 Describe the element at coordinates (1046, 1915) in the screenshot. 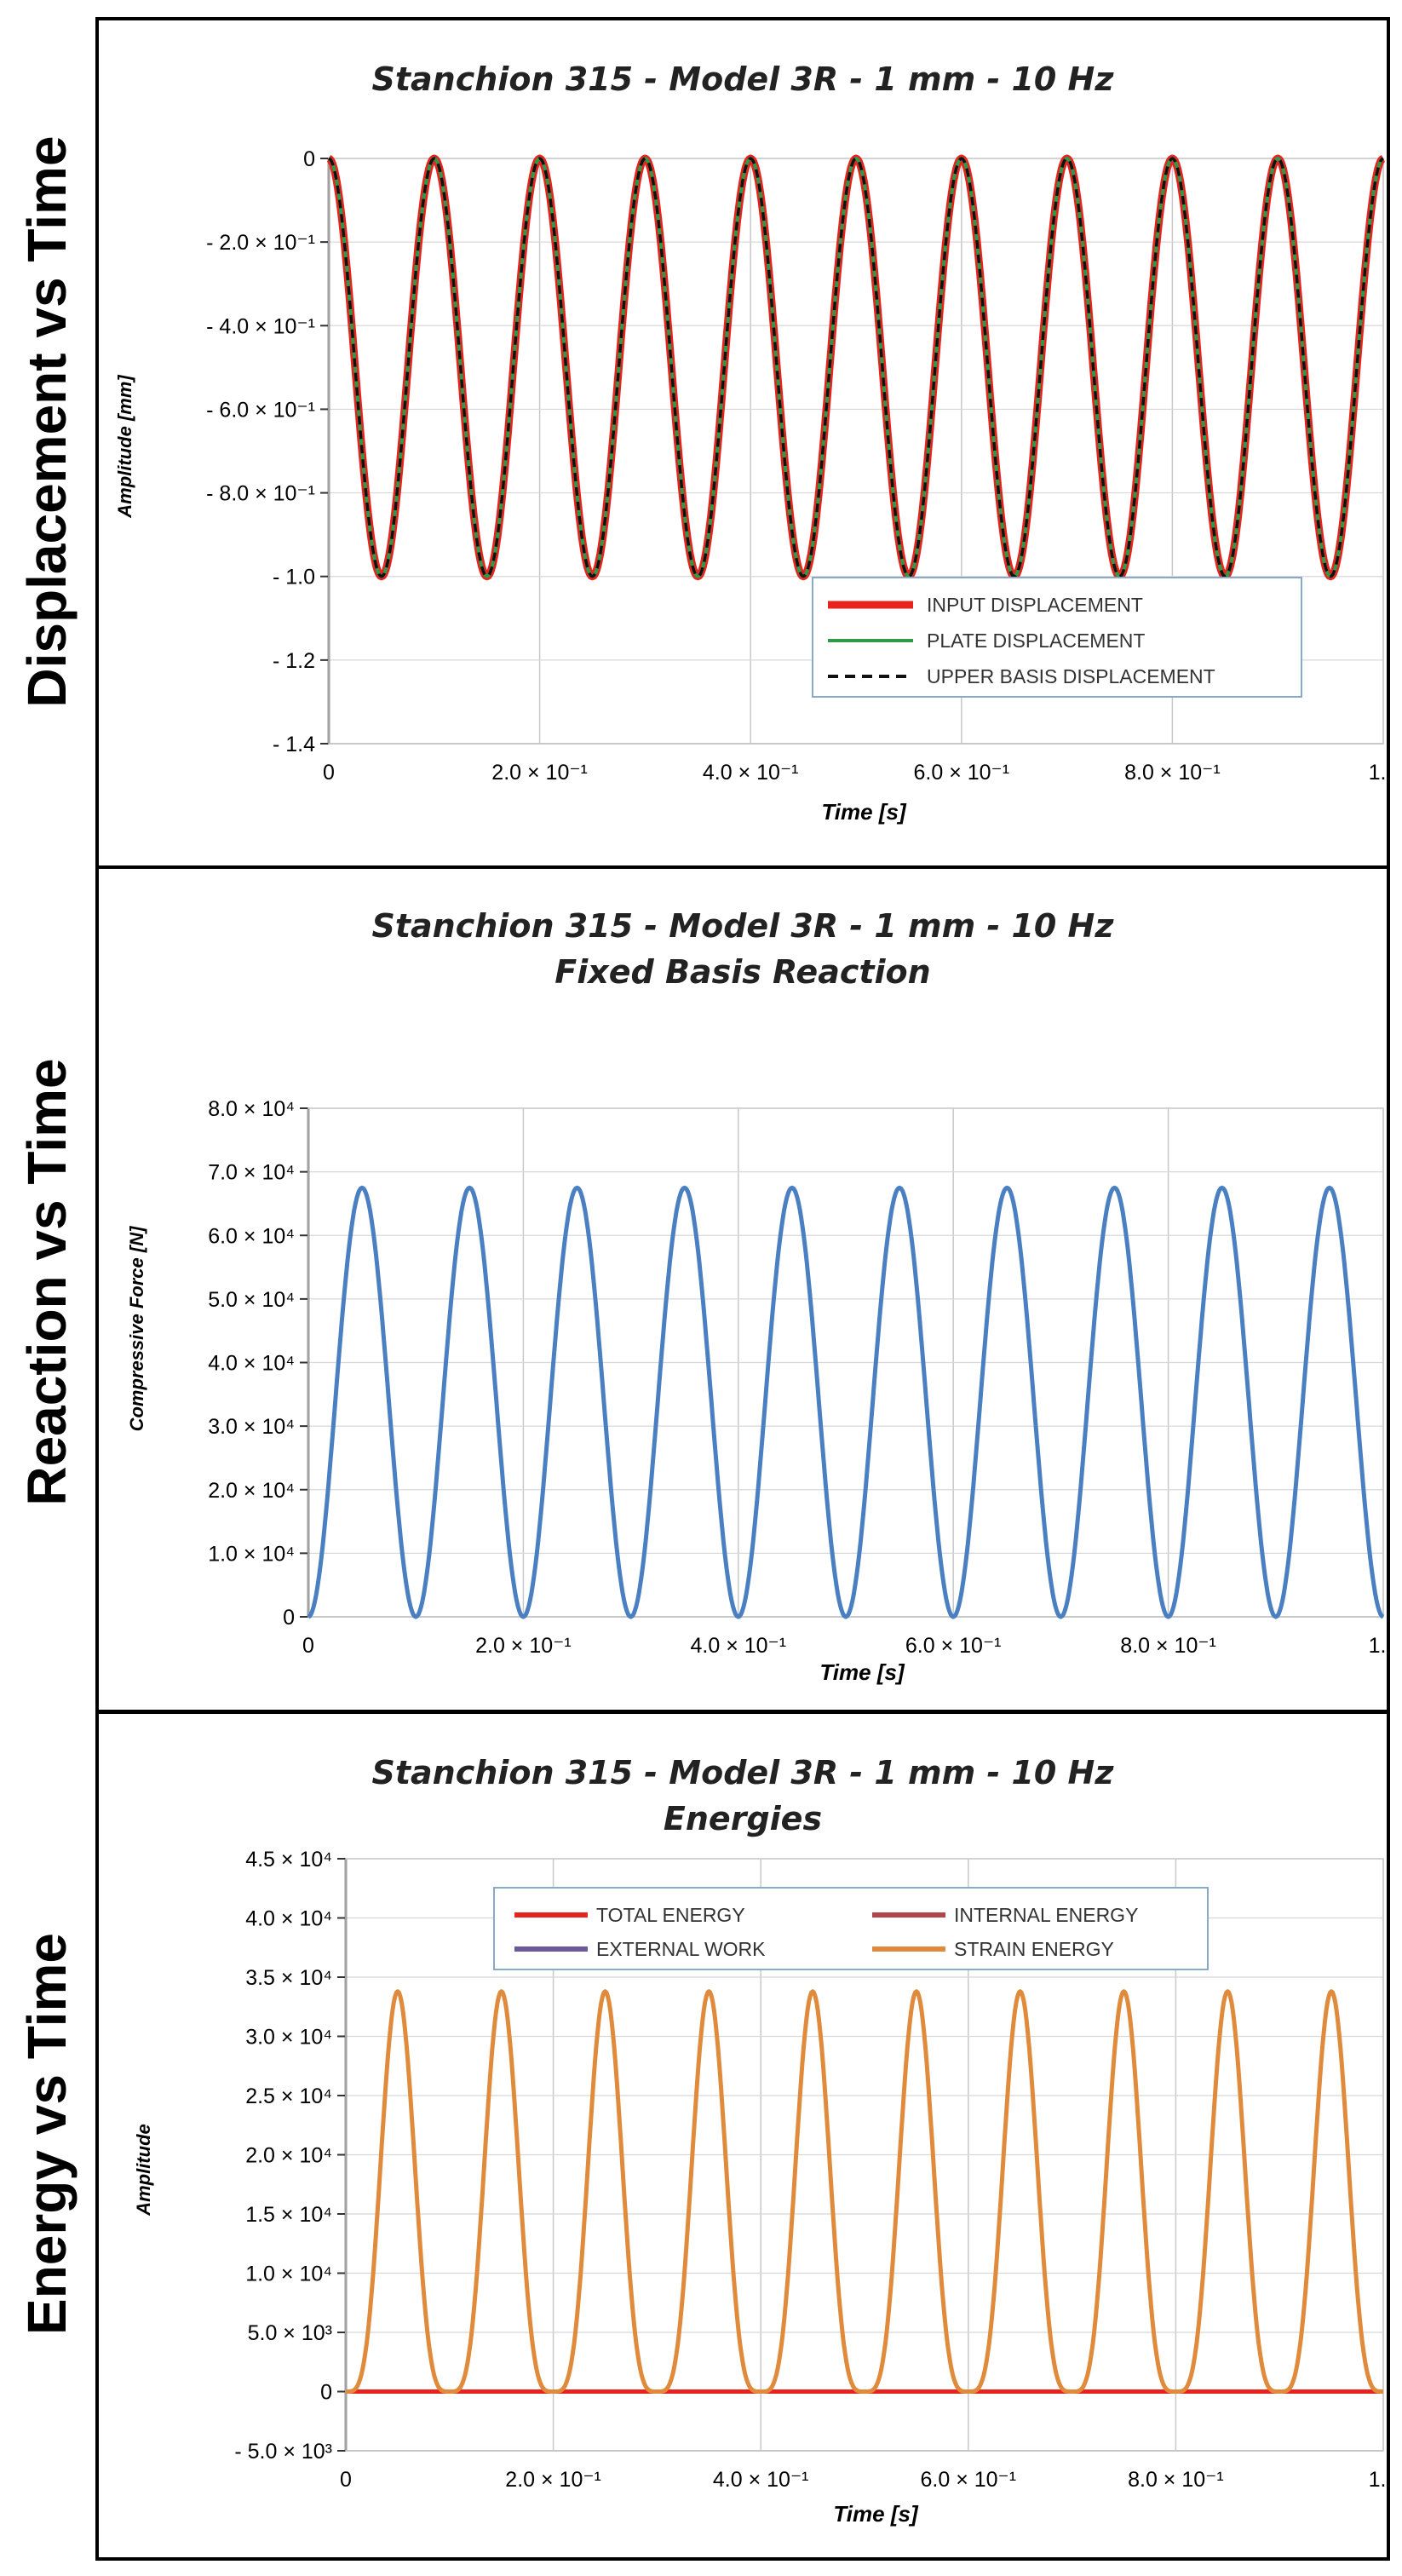

I see `legend-label-internal: INTERNAL ENERGY` at that location.